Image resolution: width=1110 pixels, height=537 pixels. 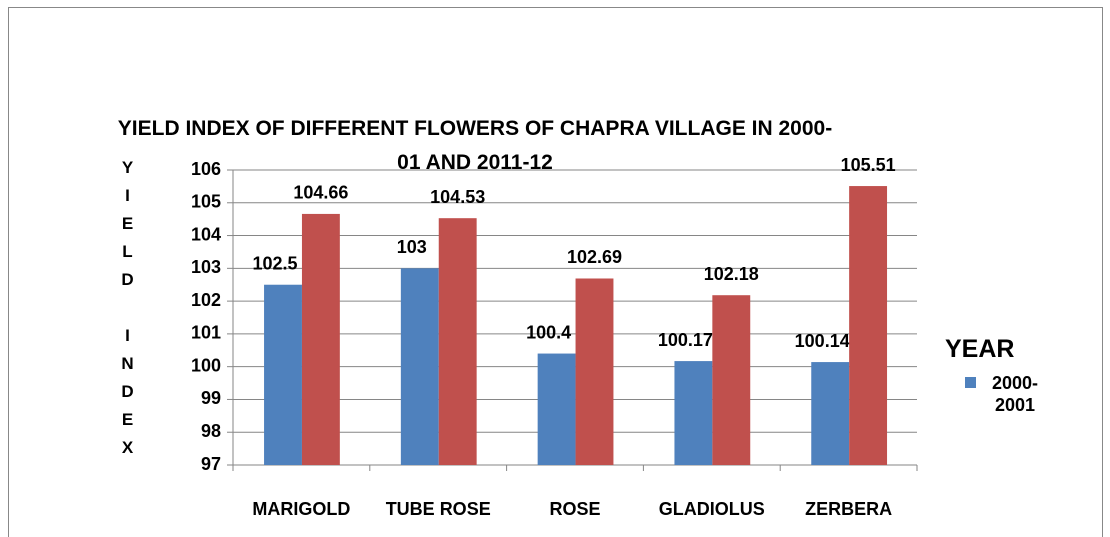 I want to click on y-tick-label: 102, so click(x=206, y=300).